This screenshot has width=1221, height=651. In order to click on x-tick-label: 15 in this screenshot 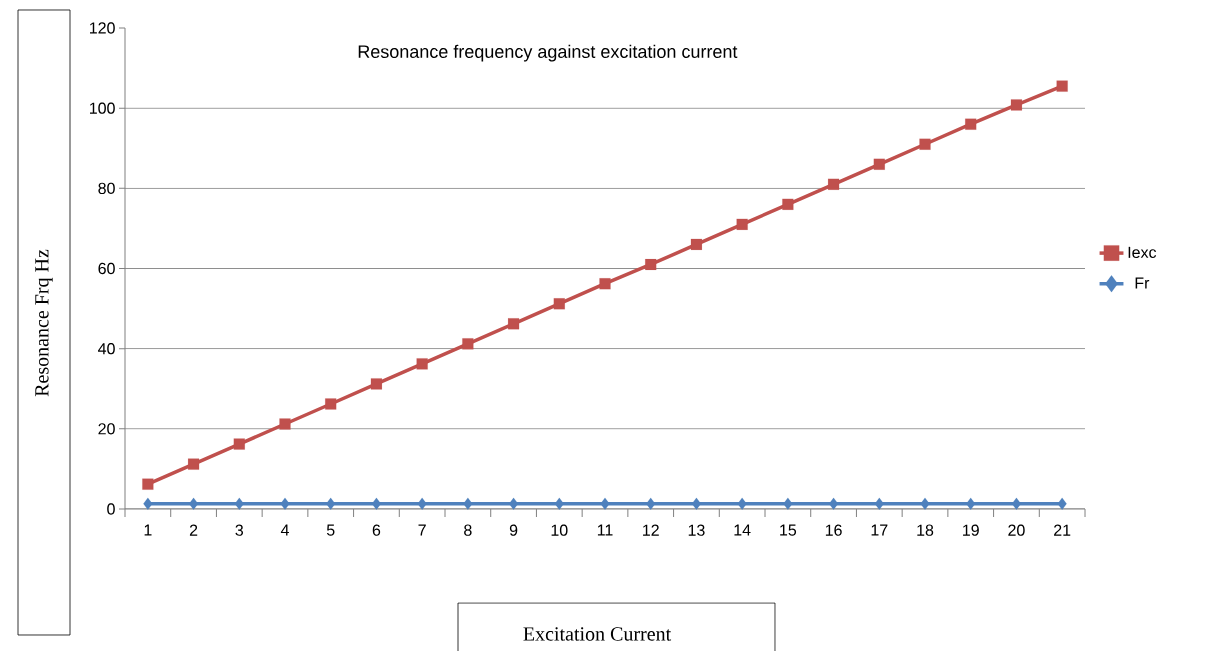, I will do `click(788, 530)`.